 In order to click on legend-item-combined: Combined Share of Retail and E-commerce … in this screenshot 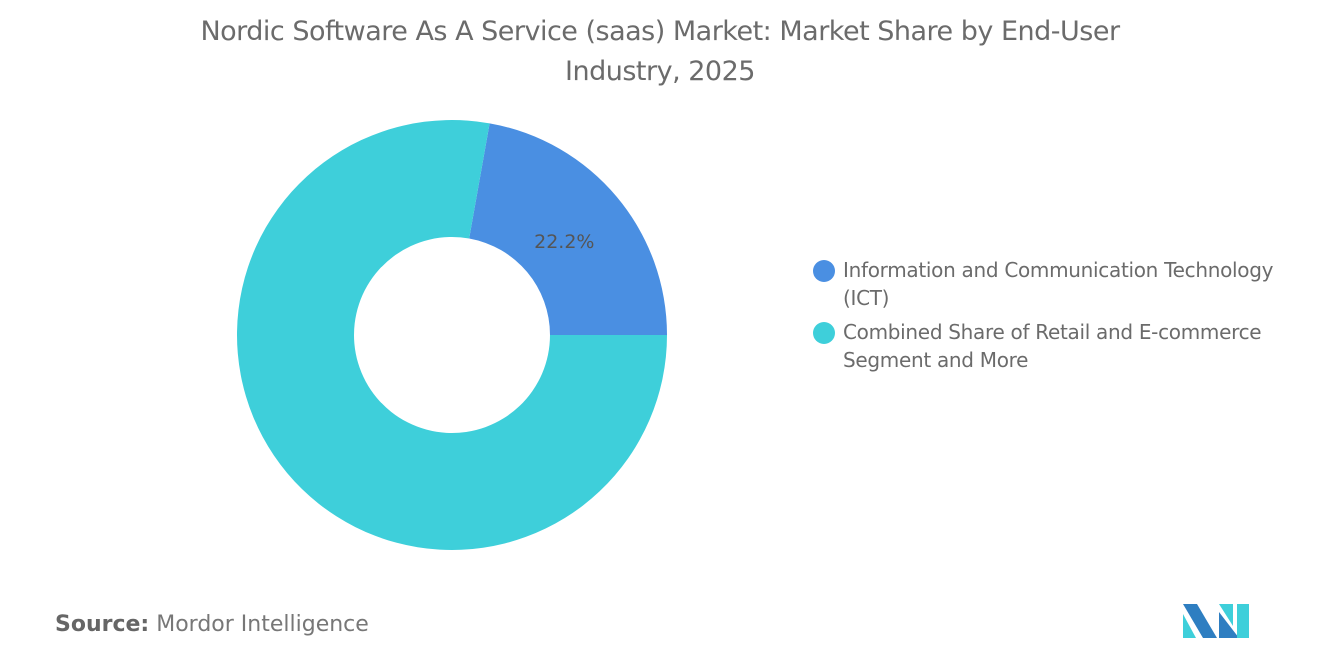, I will do `click(1063, 346)`.